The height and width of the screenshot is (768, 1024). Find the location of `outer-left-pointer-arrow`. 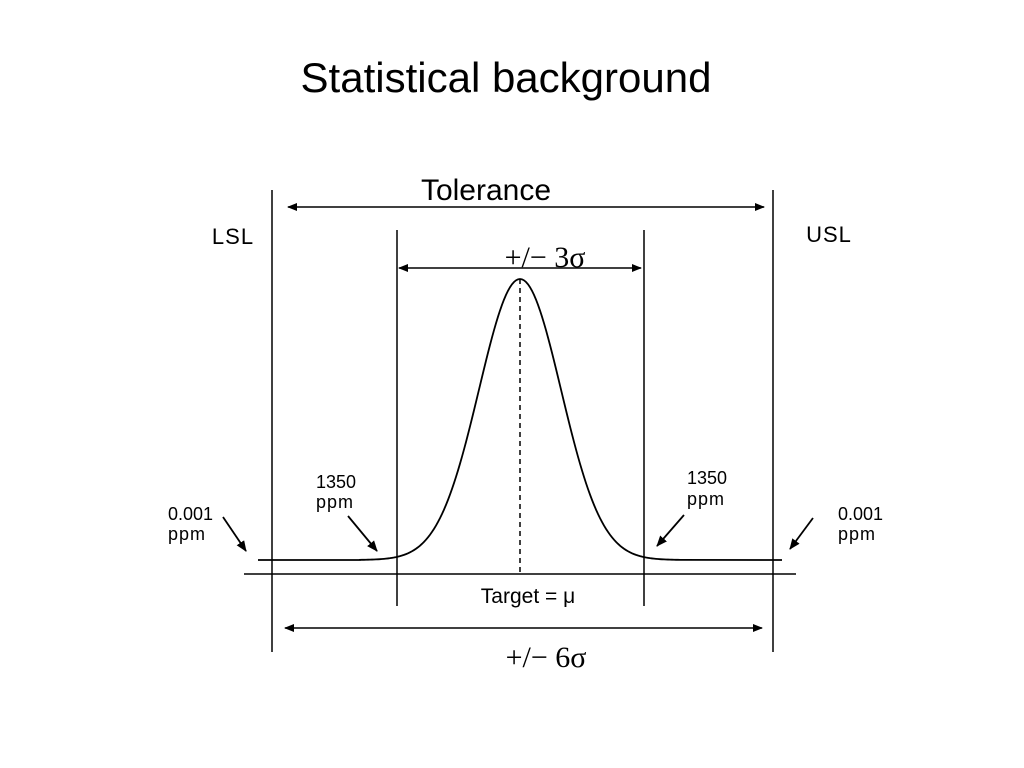

outer-left-pointer-arrow is located at coordinates (234, 534).